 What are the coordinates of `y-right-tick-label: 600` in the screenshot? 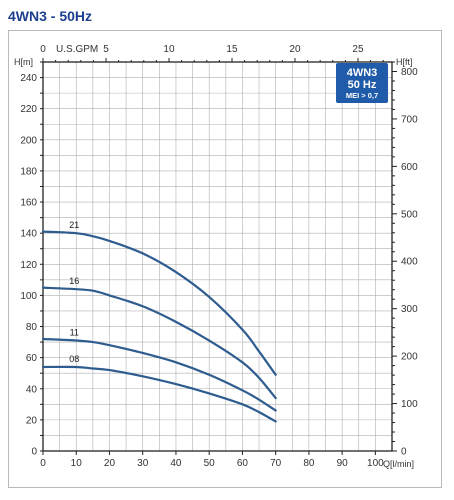 It's located at (409, 167).